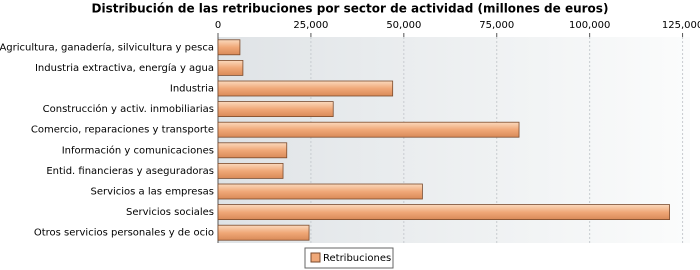  Describe the element at coordinates (124, 68) in the screenshot. I see `y-tick-label: Industria extractiva, energía y agua` at that location.